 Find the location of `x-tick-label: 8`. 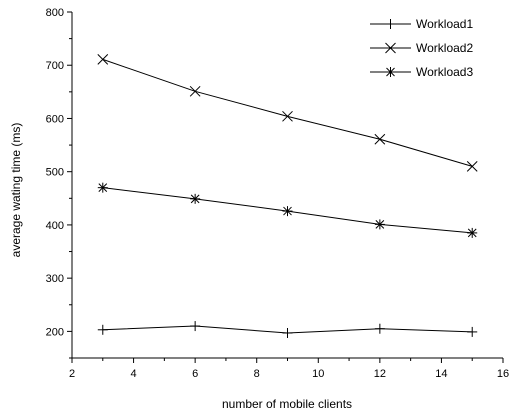

x-tick-label: 8 is located at coordinates (257, 374).